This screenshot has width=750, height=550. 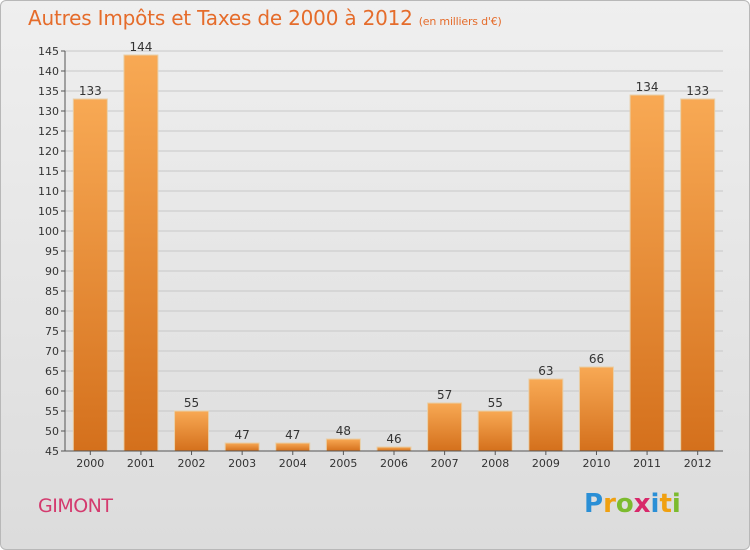 What do you see at coordinates (52, 311) in the screenshot?
I see `y-tick-label: 80` at bounding box center [52, 311].